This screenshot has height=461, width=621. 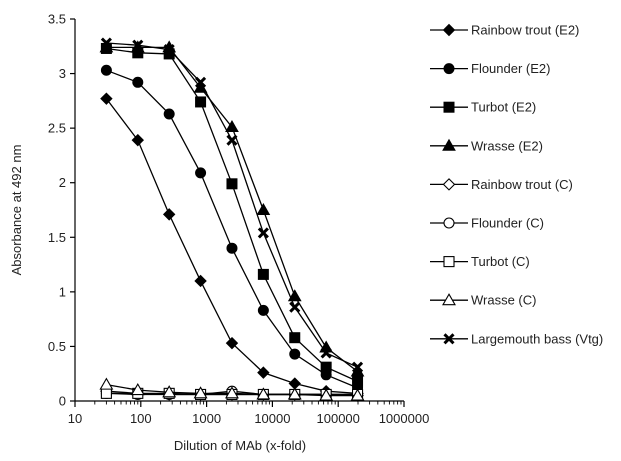 What do you see at coordinates (507, 145) in the screenshot?
I see `legend-label: Wrasse (E2)` at bounding box center [507, 145].